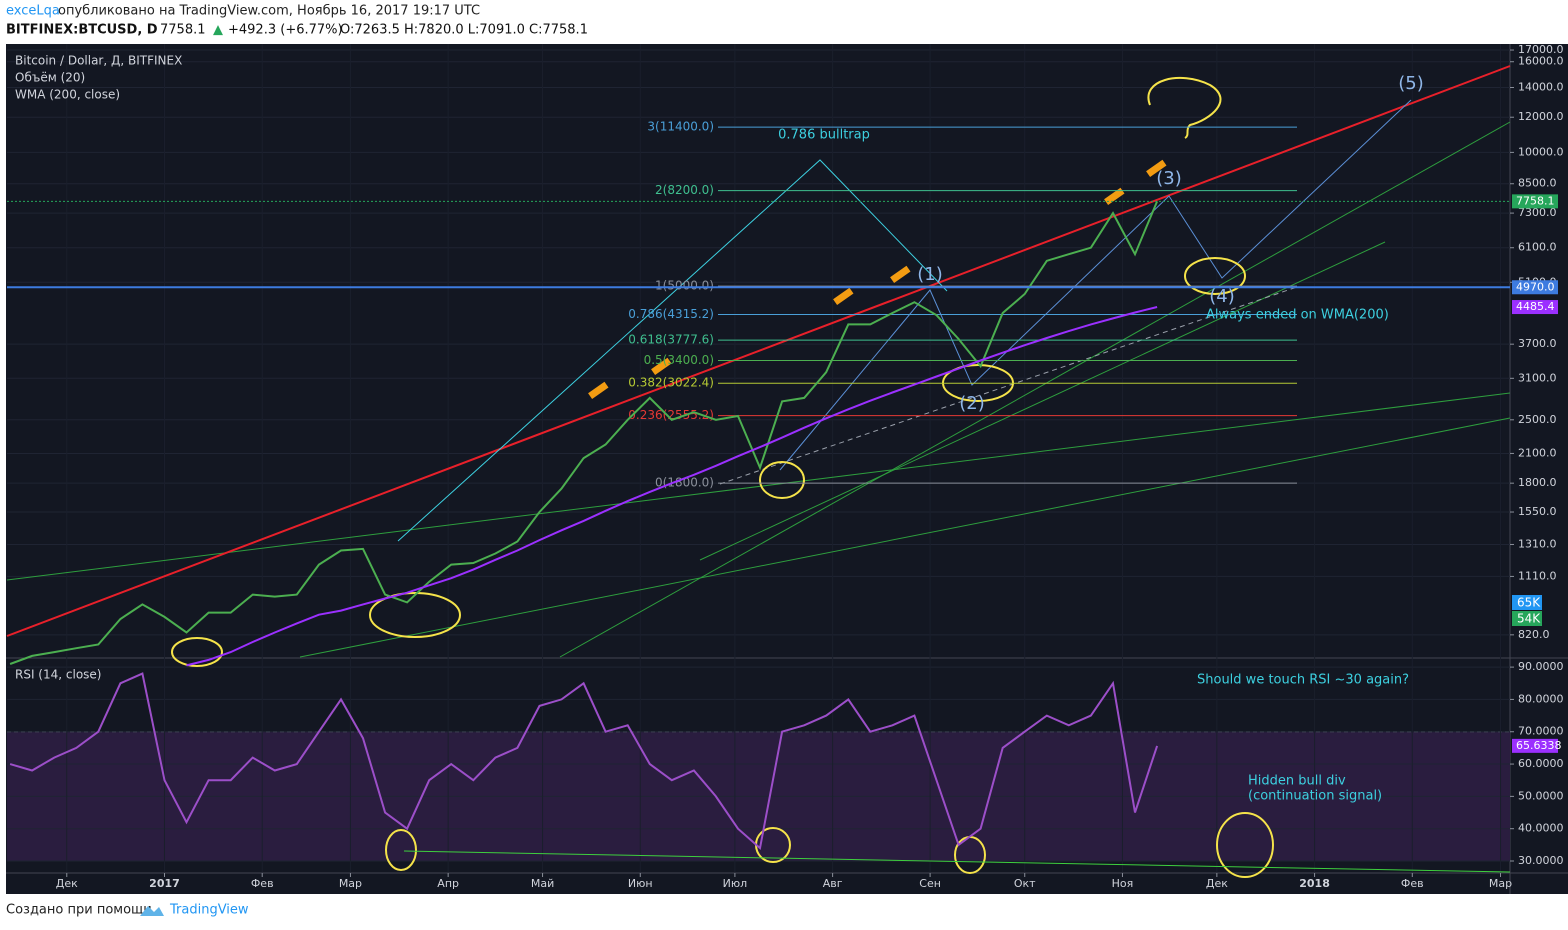 The height and width of the screenshot is (930, 1568). Describe the element at coordinates (164, 883) in the screenshot. I see `x-tick-label: 2017` at that location.